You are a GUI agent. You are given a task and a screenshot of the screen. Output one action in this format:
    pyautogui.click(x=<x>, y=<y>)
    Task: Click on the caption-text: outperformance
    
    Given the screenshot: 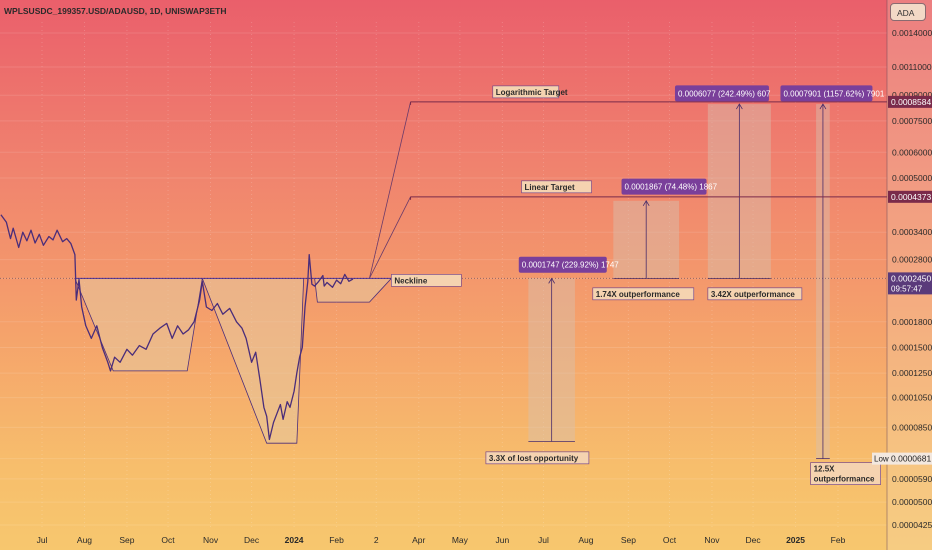 What is the action you would take?
    pyautogui.click(x=844, y=479)
    